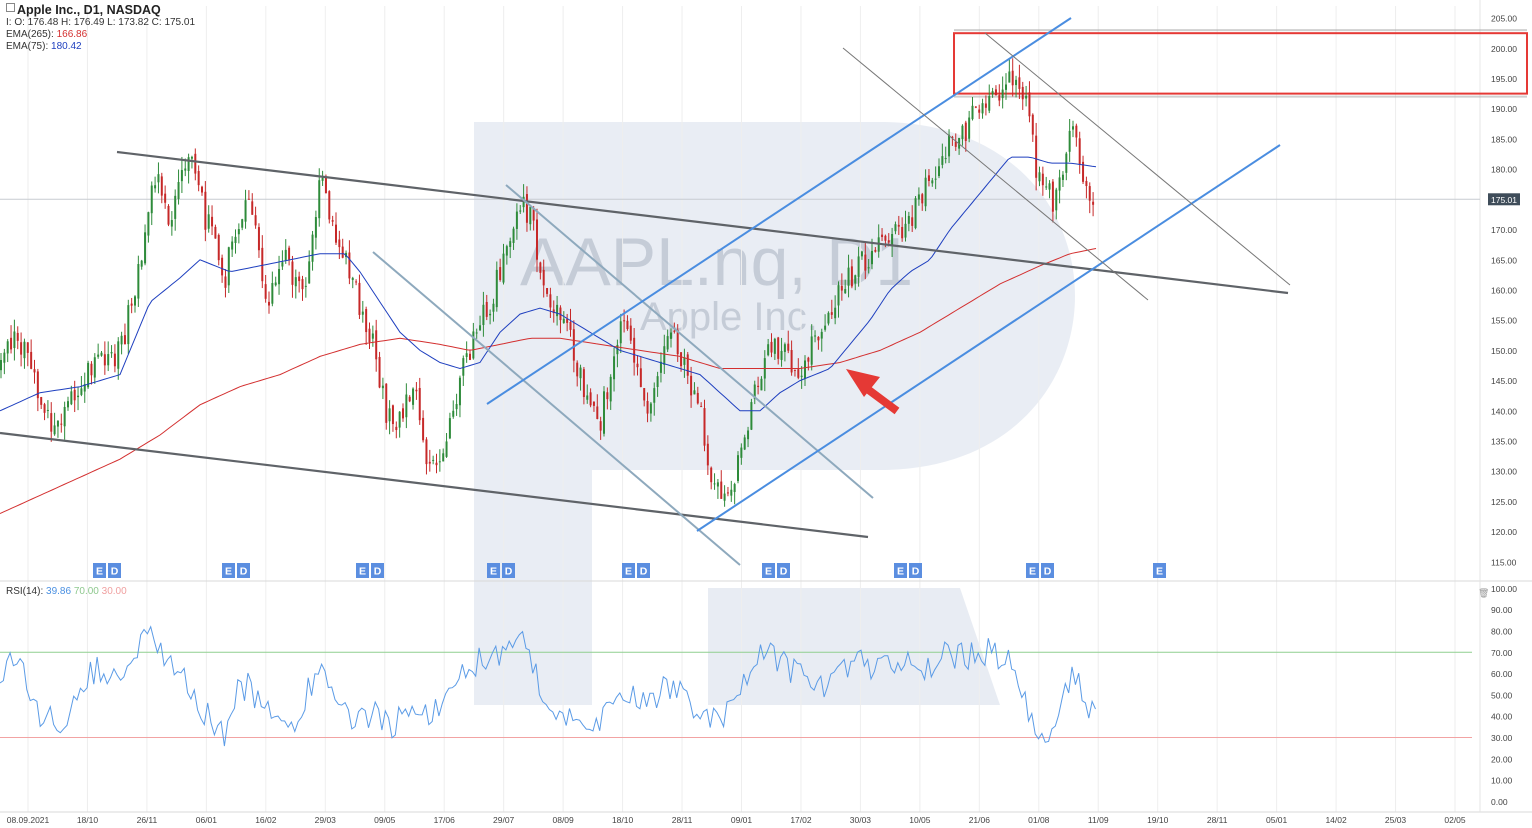  Describe the element at coordinates (1240, 63) in the screenshot. I see `resistance-zone` at that location.